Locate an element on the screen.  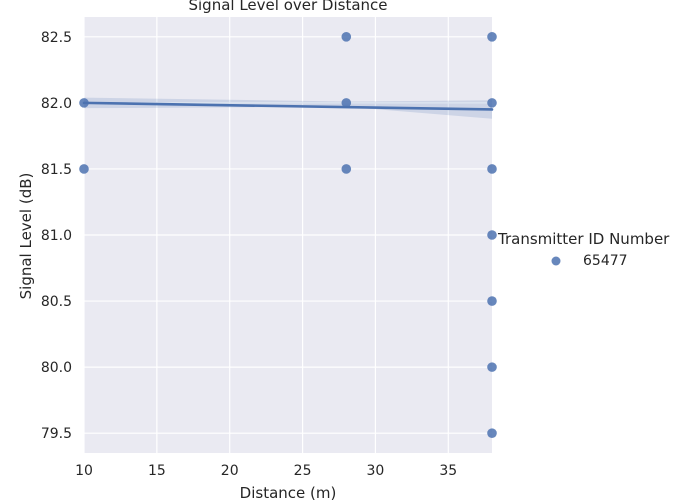
y-tick-label: 81.0 is located at coordinates (56, 236).